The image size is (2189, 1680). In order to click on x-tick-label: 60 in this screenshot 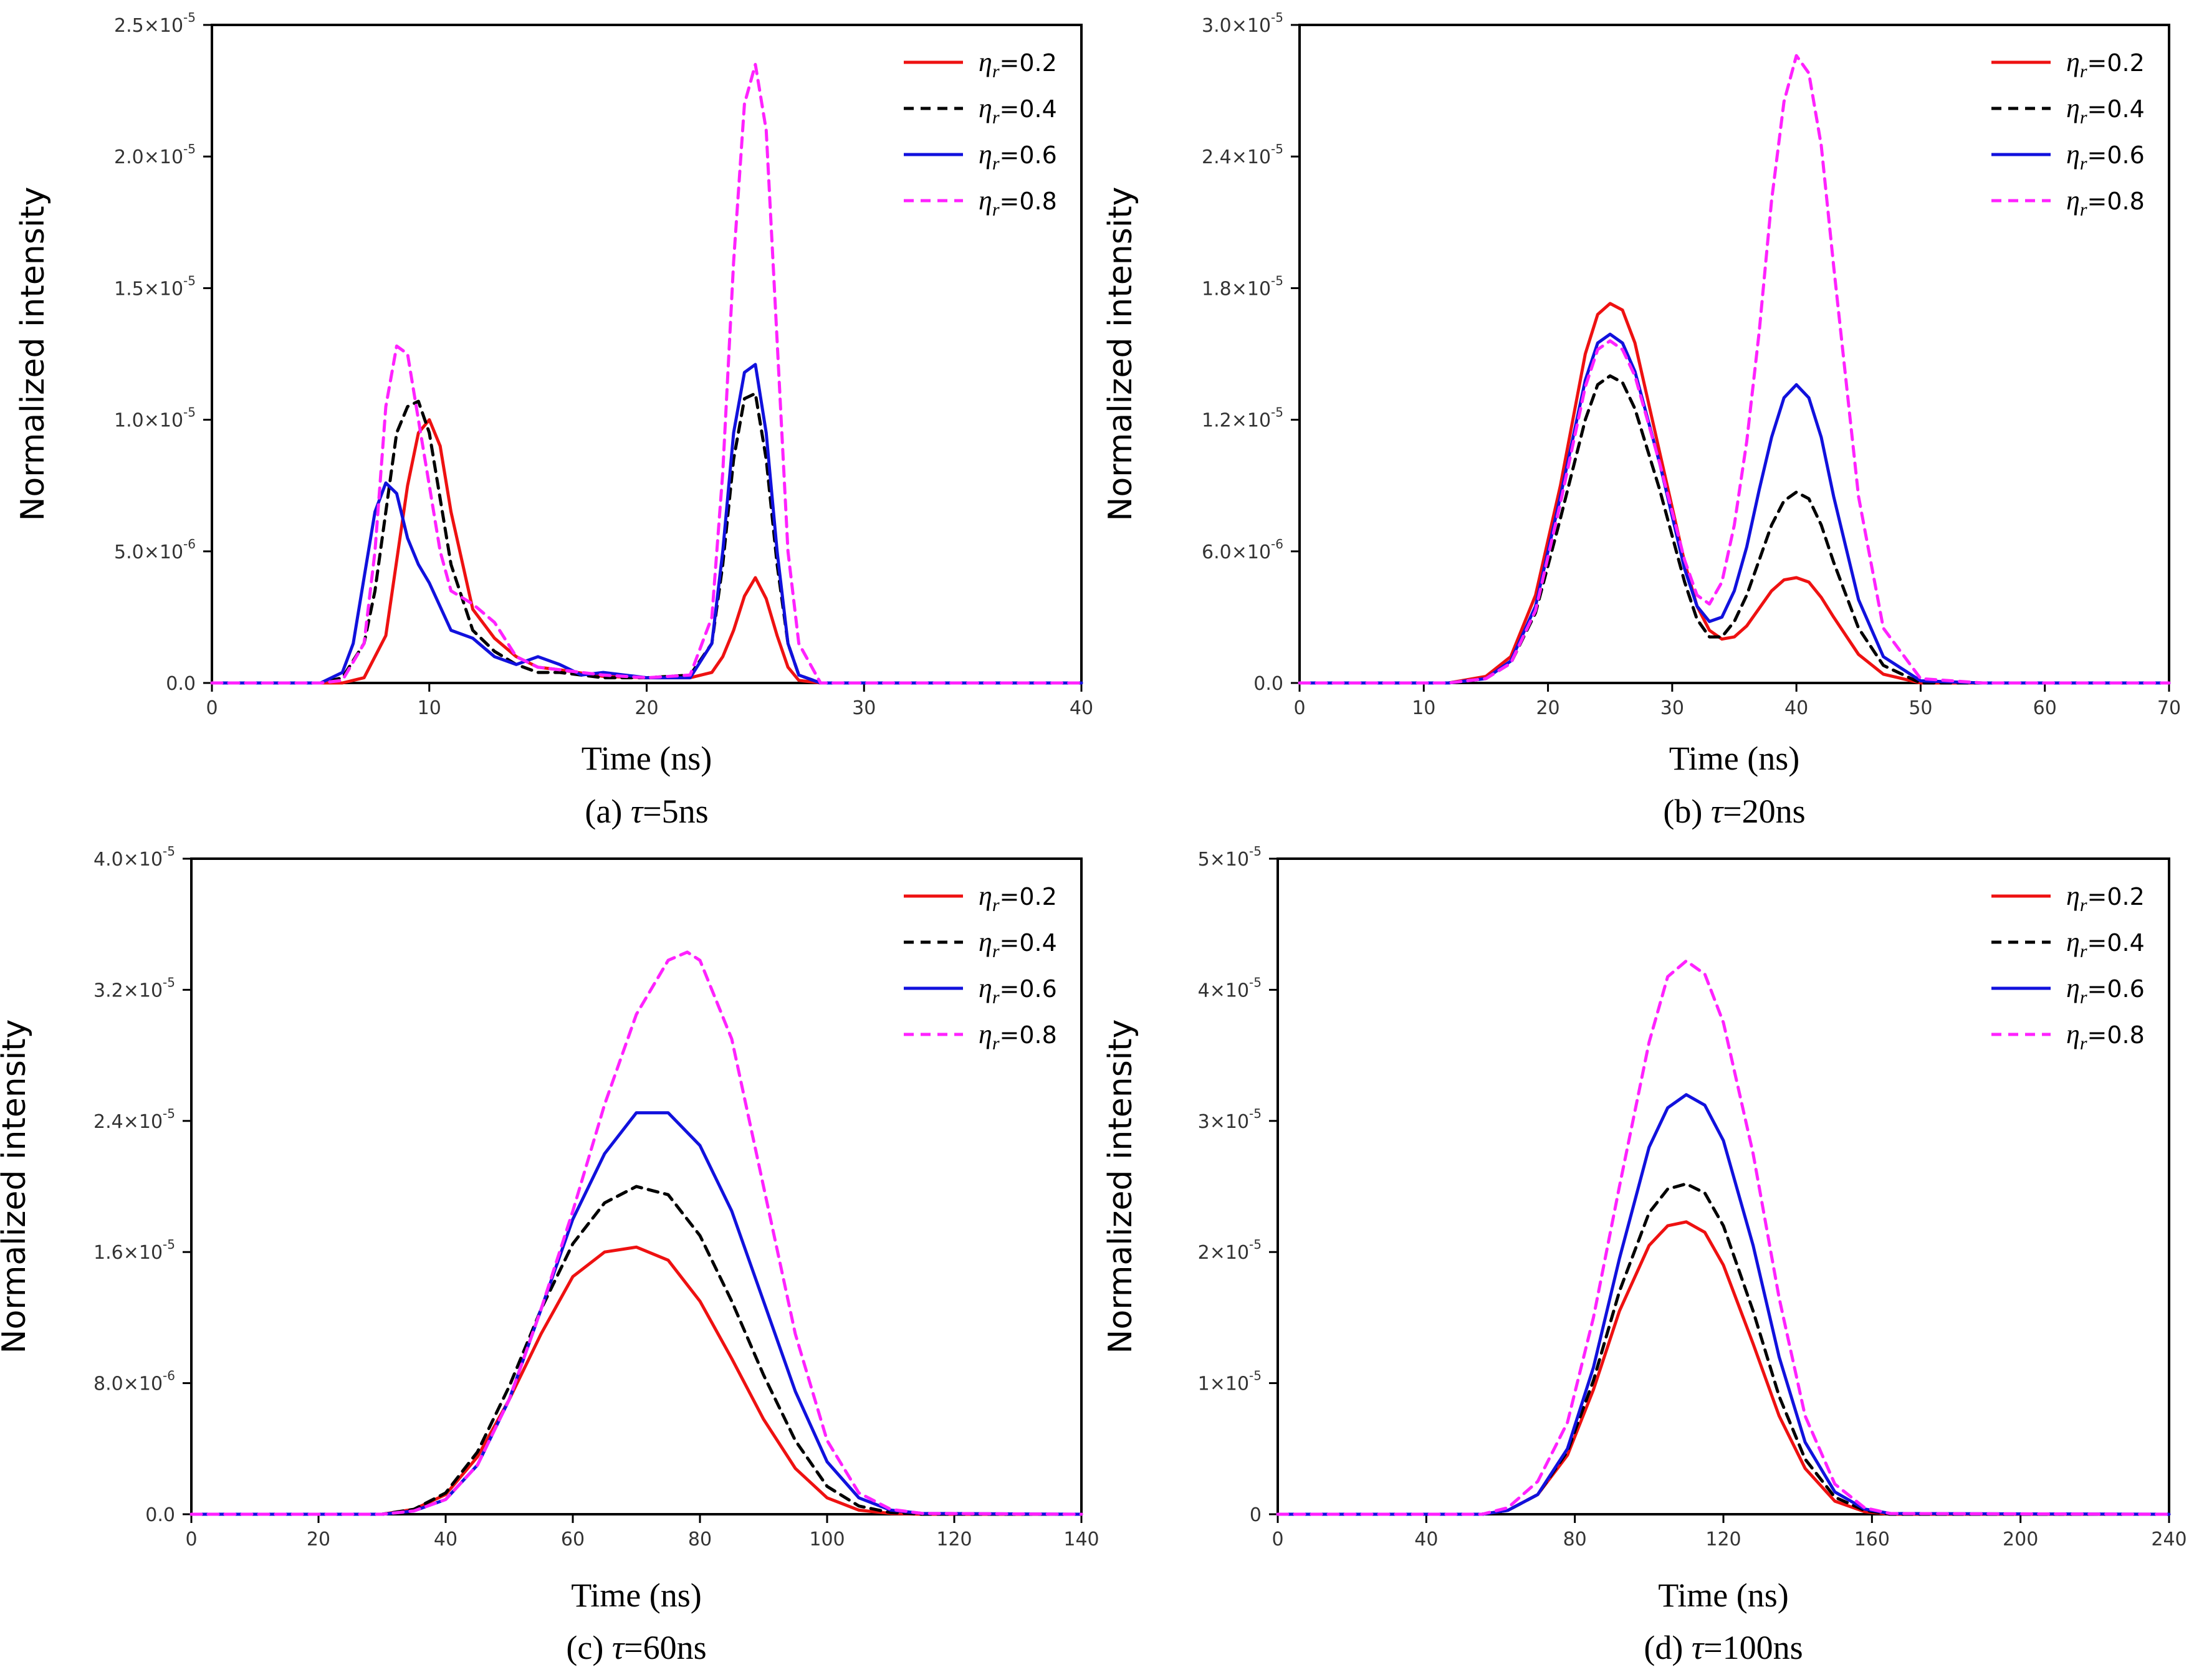, I will do `click(2045, 708)`.